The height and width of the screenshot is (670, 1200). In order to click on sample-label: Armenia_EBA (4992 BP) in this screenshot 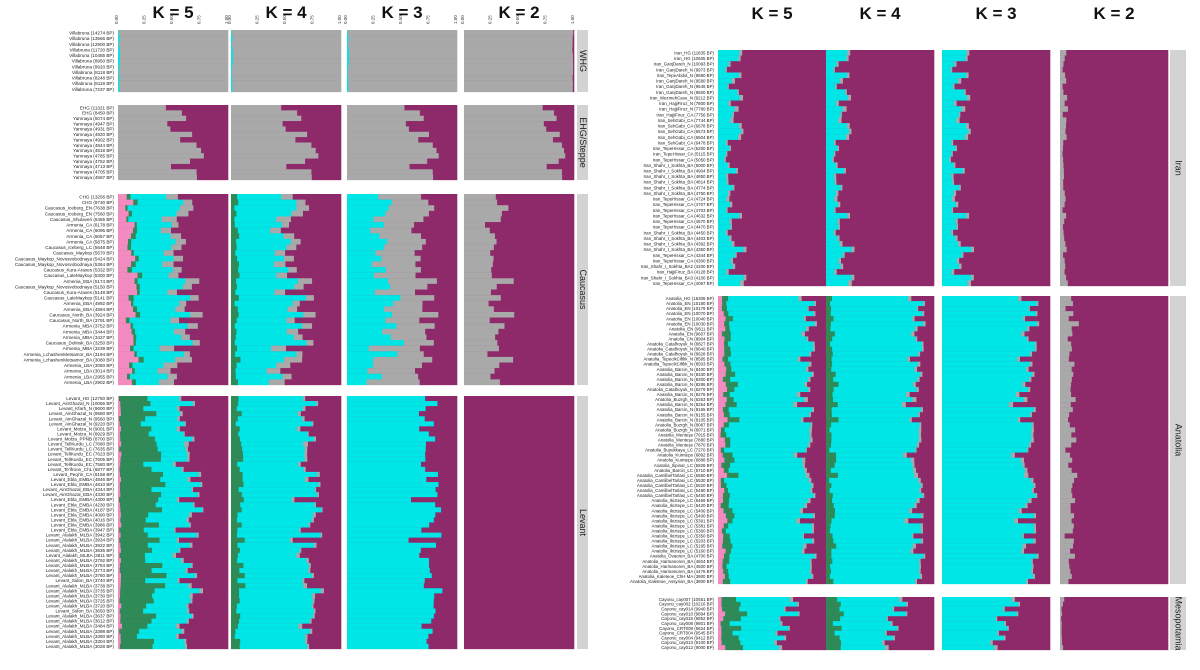, I will do `click(88, 303)`.